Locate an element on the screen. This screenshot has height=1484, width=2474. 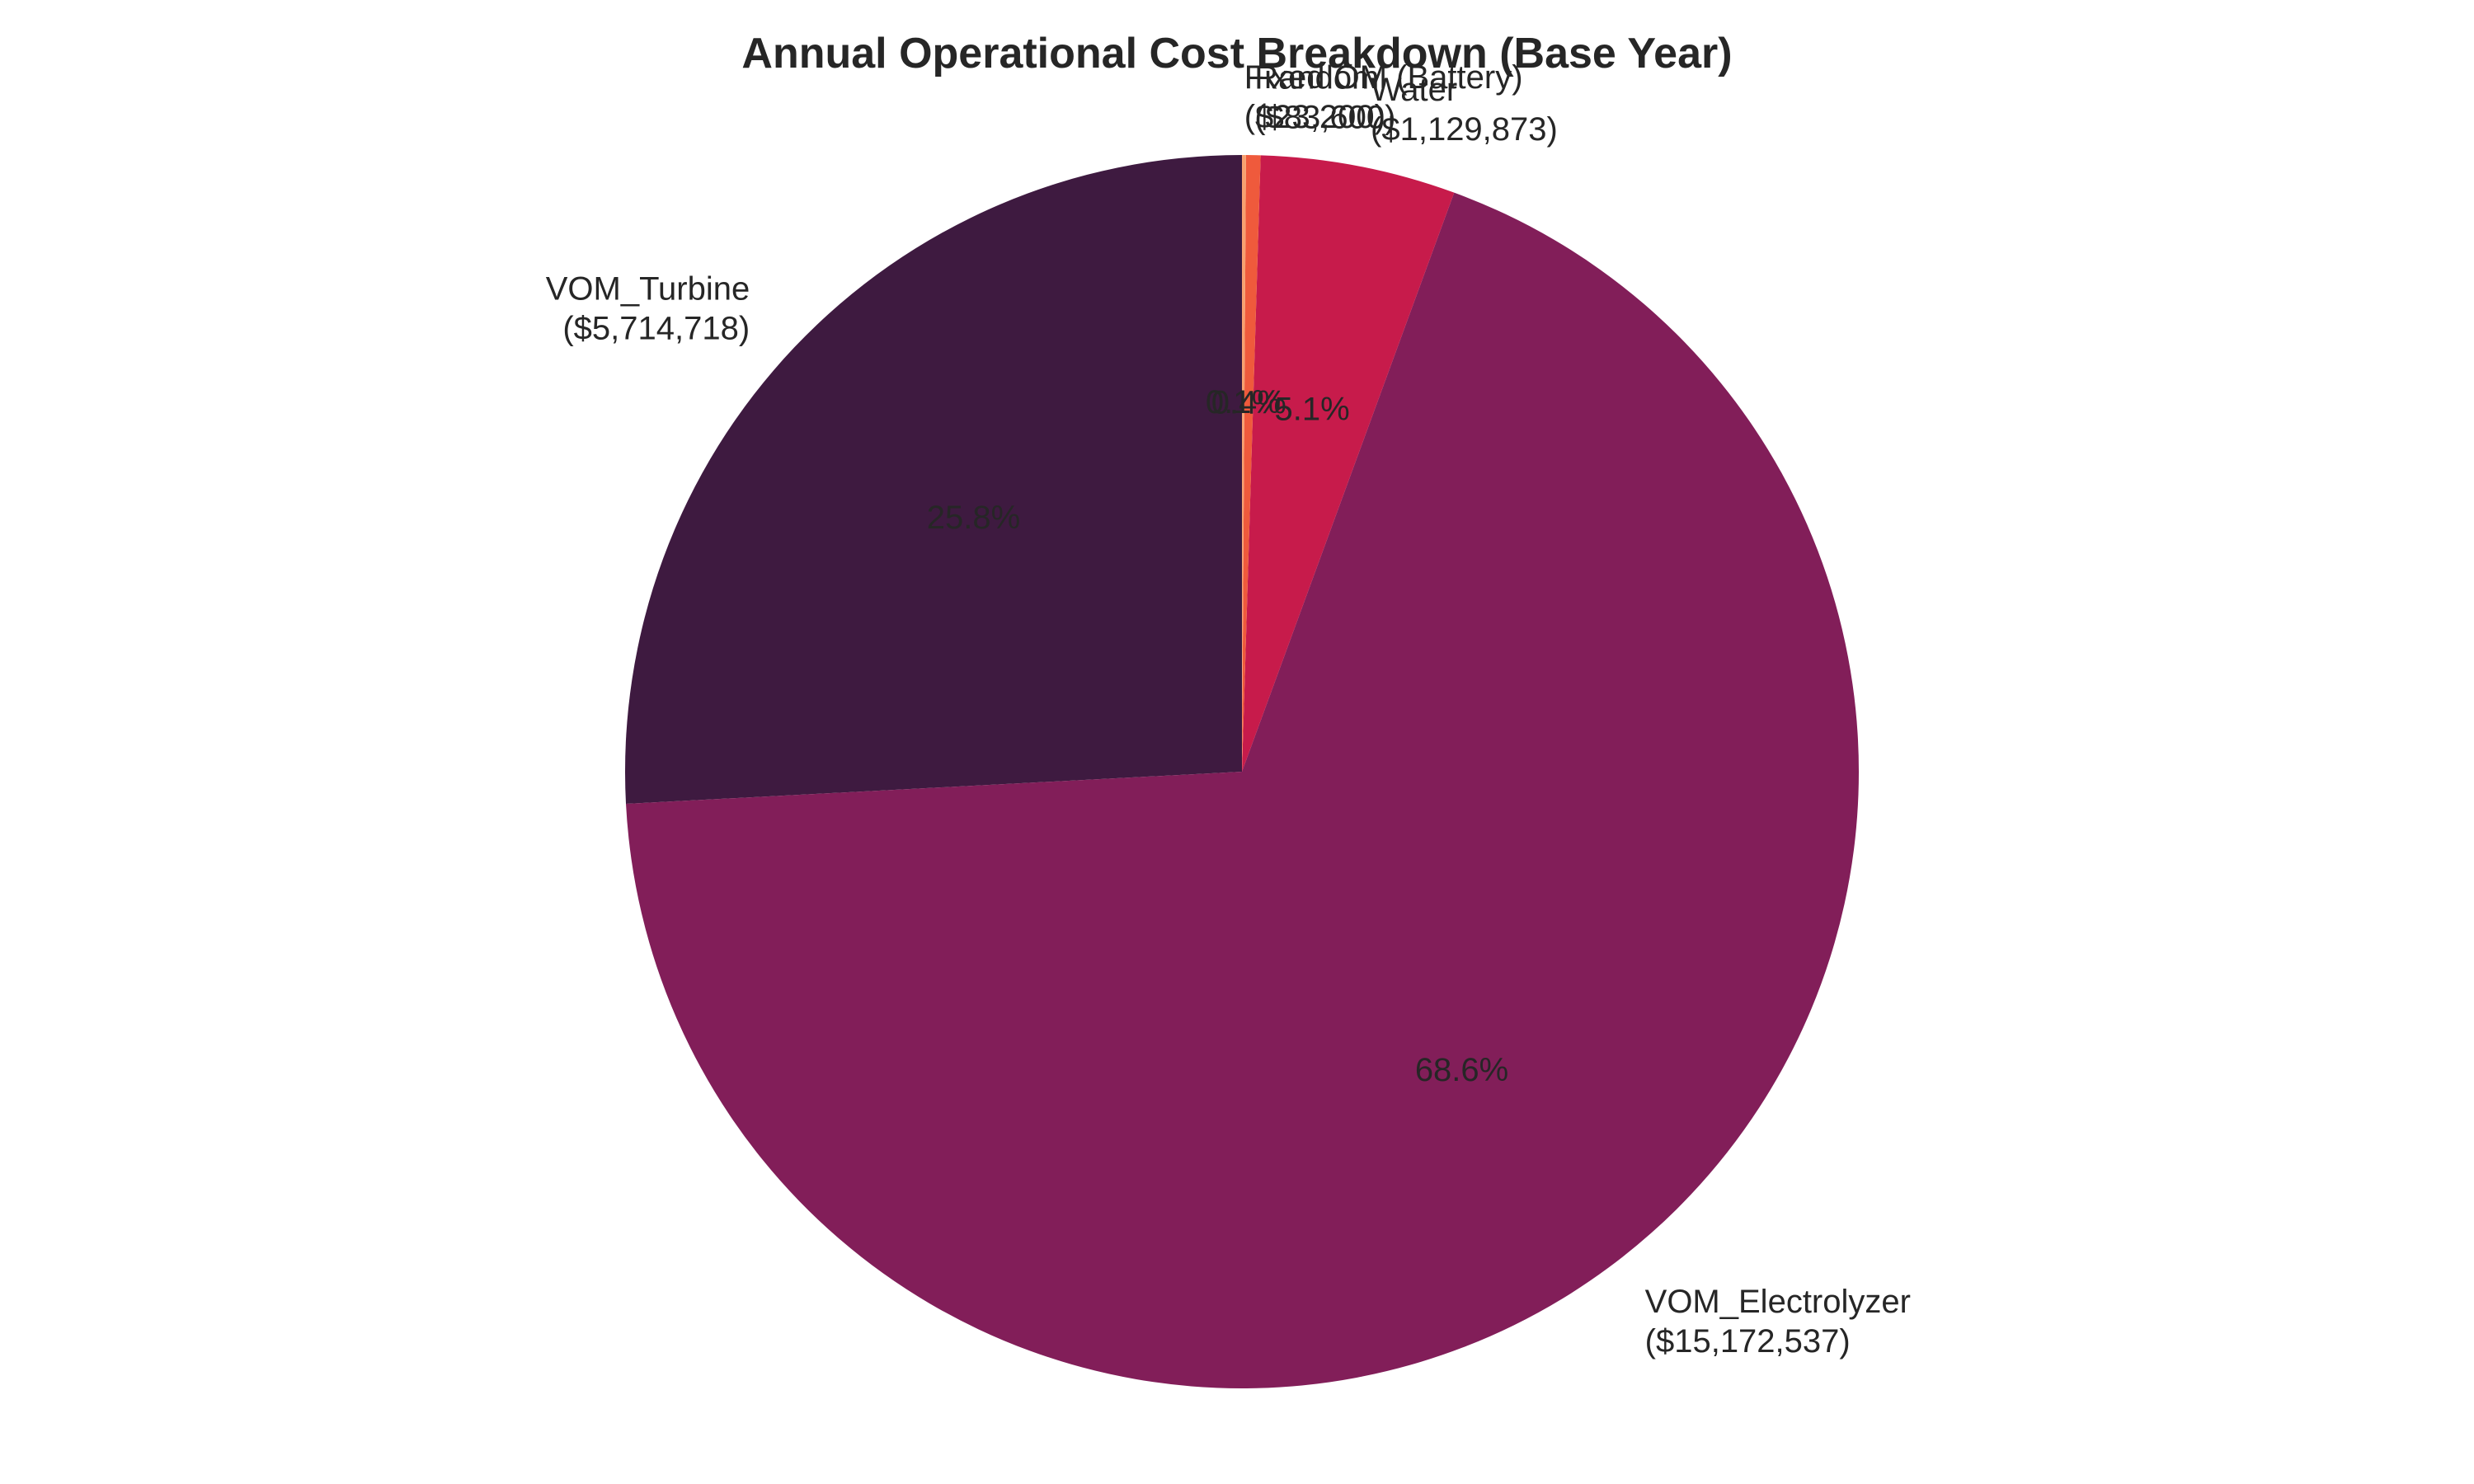
slice-name-3: Random is located at coordinates (1316, 77).